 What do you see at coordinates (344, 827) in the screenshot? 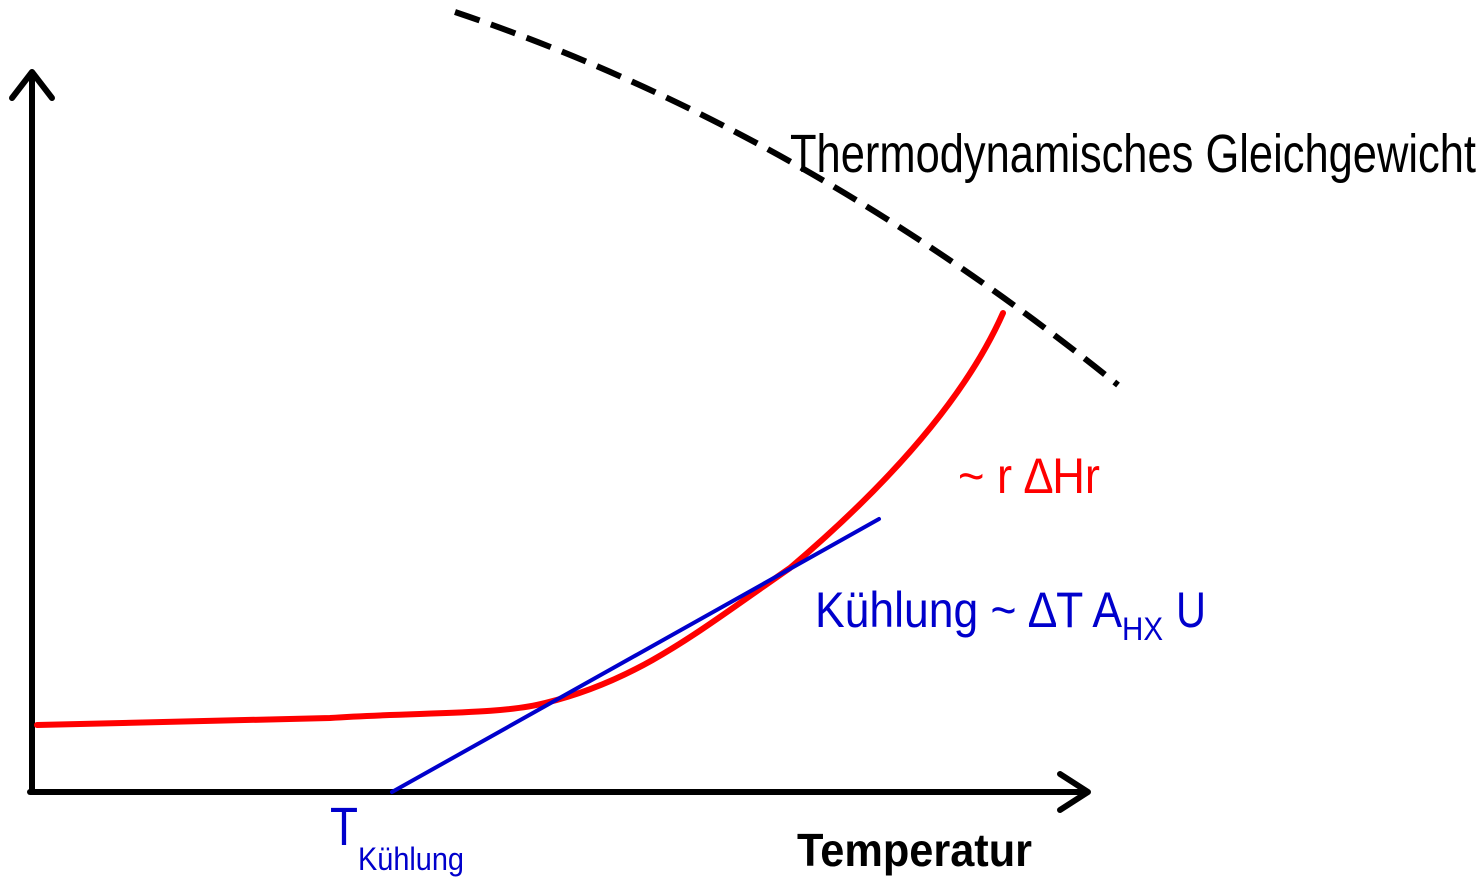
I see `cooling-temperature-symbol: T` at bounding box center [344, 827].